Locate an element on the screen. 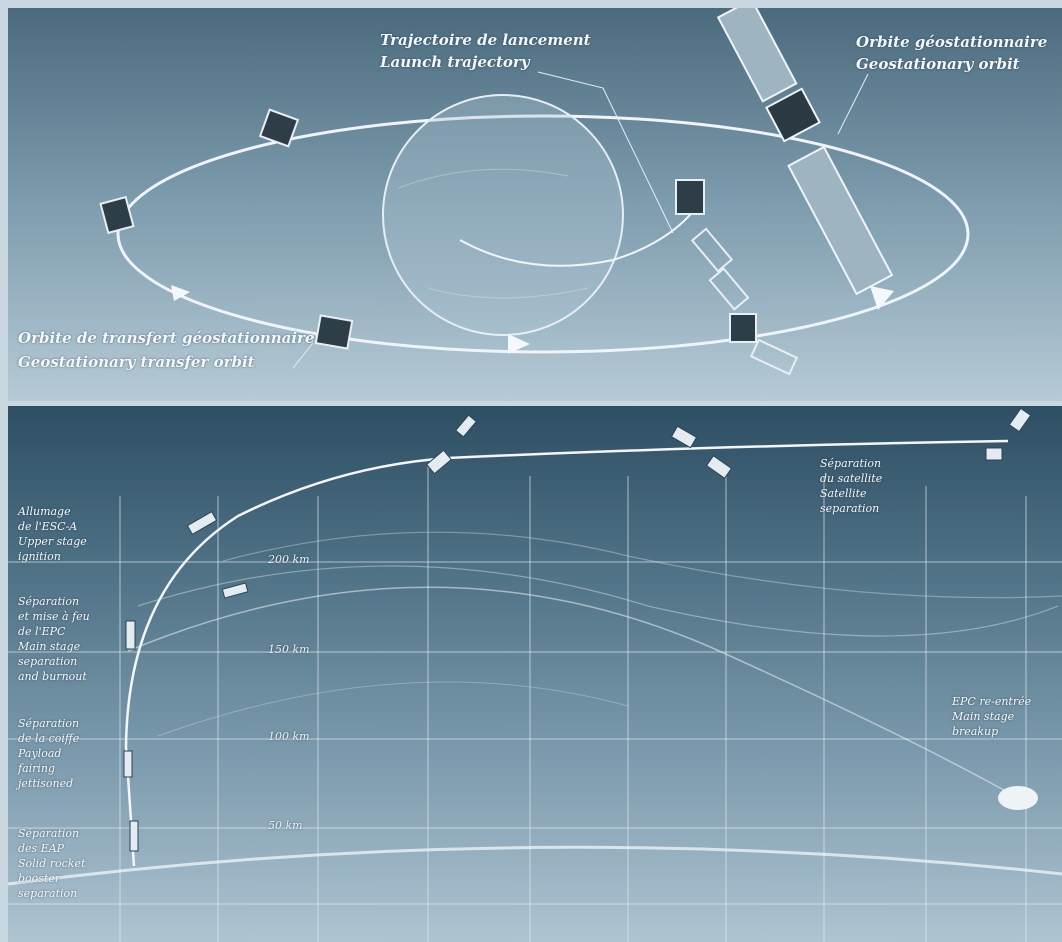 This screenshot has height=942, width=1062. earth-meridian is located at coordinates (483, 178).